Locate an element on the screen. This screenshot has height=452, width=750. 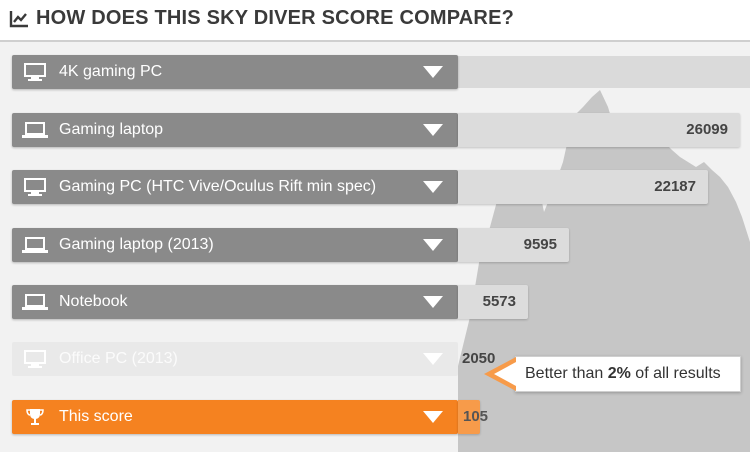
page-title: HOW DOES THIS SKY DIVER SCORE COMPARE? is located at coordinates (275, 18).